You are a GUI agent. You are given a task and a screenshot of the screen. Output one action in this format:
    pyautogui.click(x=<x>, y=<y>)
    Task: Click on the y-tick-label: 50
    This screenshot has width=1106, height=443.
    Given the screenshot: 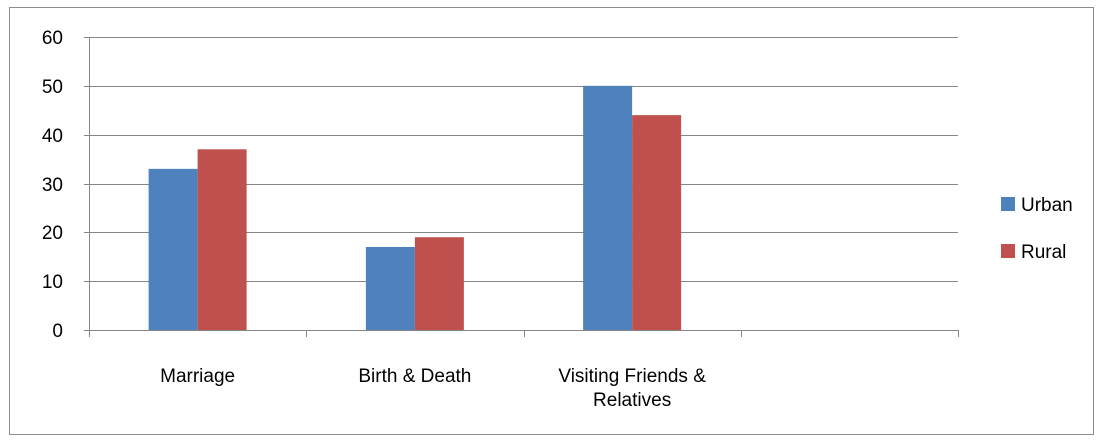 What is the action you would take?
    pyautogui.click(x=52, y=87)
    